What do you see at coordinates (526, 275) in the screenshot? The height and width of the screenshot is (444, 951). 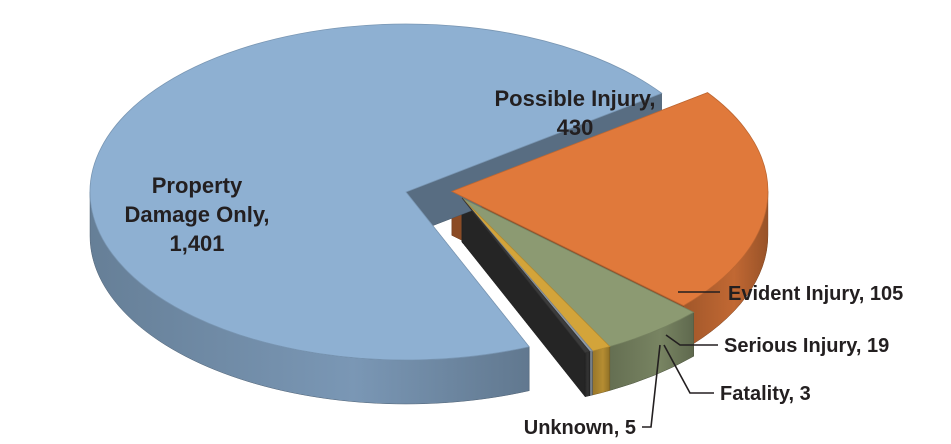 I see `slice-unknown` at bounding box center [526, 275].